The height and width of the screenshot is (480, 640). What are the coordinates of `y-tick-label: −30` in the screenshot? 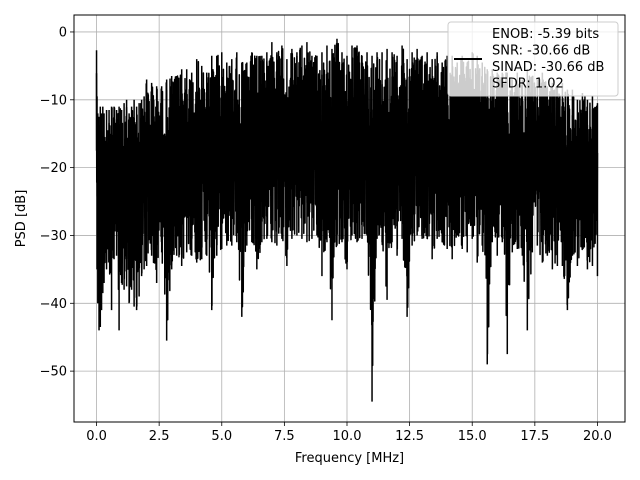 It's located at (53, 236).